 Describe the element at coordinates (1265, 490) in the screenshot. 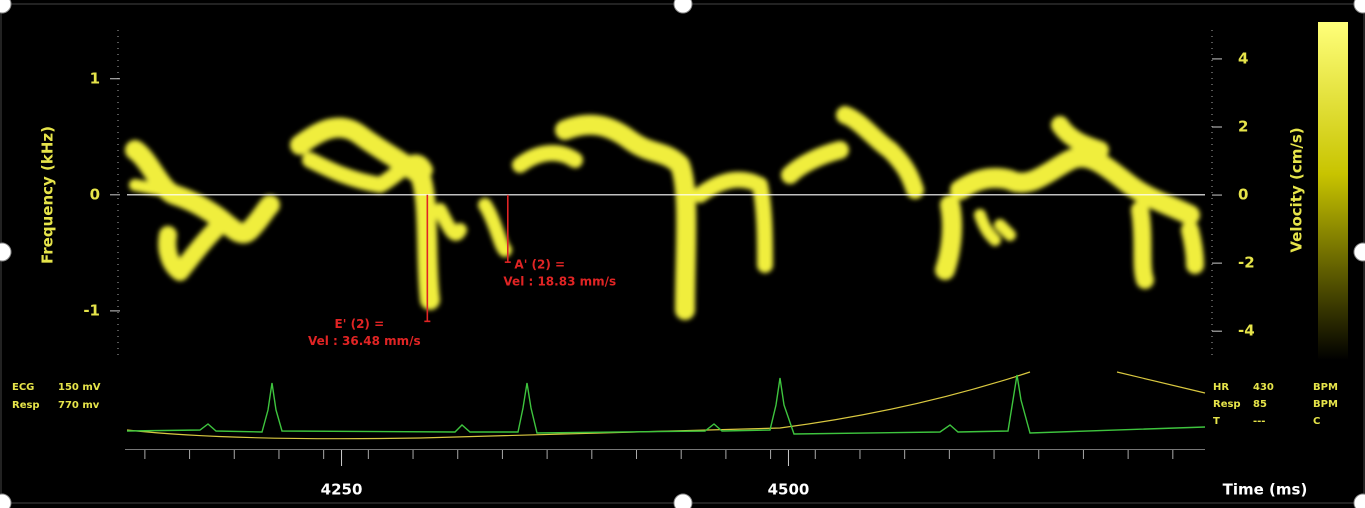

I see `time-axis-label: Time (ms)` at that location.